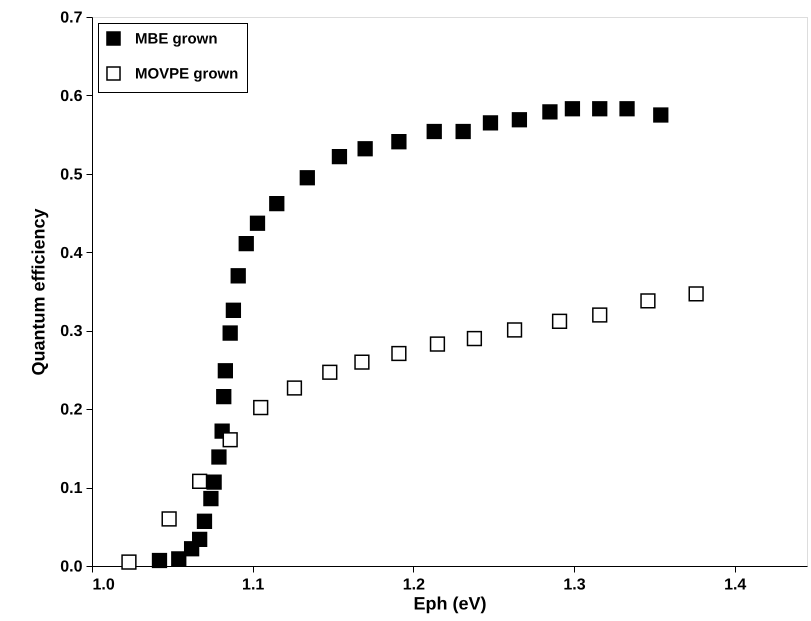 The image size is (811, 621). What do you see at coordinates (186, 74) in the screenshot?
I see `legend-label: MOVPE grown` at bounding box center [186, 74].